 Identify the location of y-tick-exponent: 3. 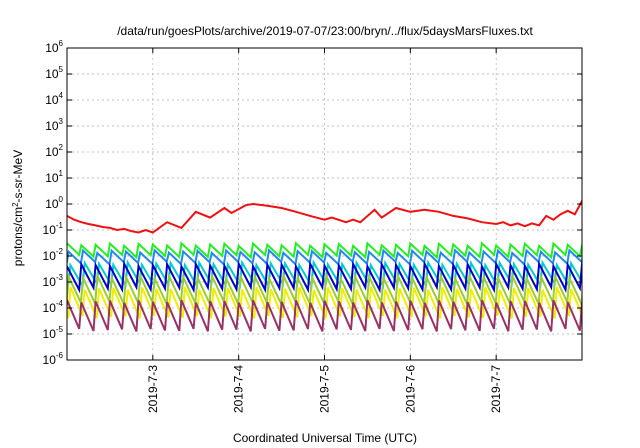
(61, 121).